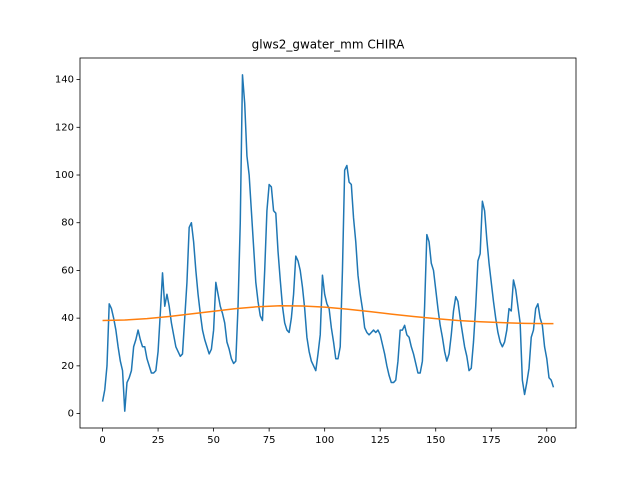 The width and height of the screenshot is (640, 484). What do you see at coordinates (71, 414) in the screenshot?
I see `y-tick-label: 0` at bounding box center [71, 414].